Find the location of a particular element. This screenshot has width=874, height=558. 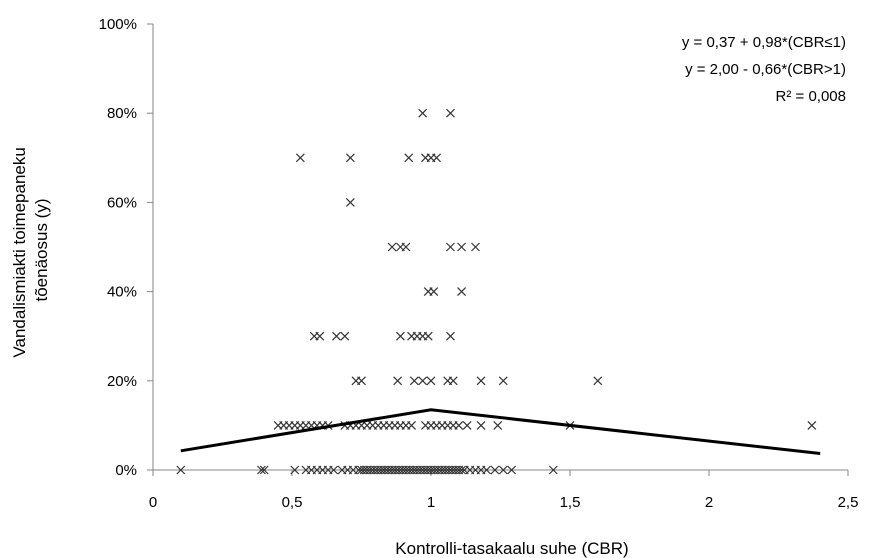

annotation-line-2: y = 2,00 - 0,66*(CBR>1) is located at coordinates (765, 69).